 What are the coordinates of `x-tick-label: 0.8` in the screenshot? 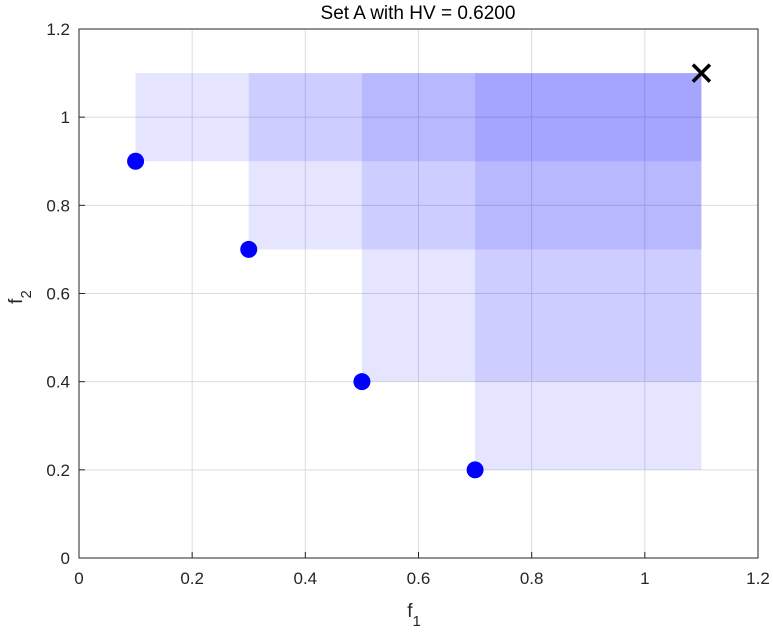 It's located at (532, 578).